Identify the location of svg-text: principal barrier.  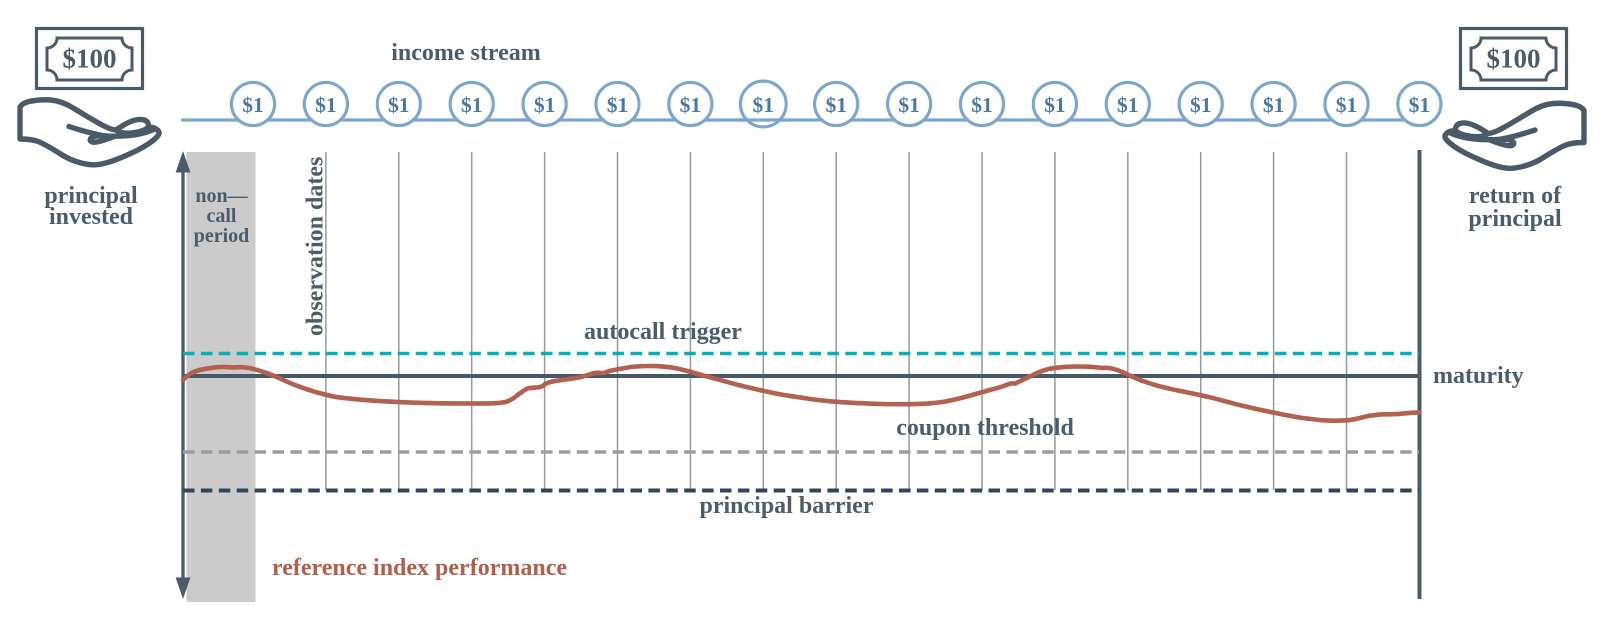
(787, 506).